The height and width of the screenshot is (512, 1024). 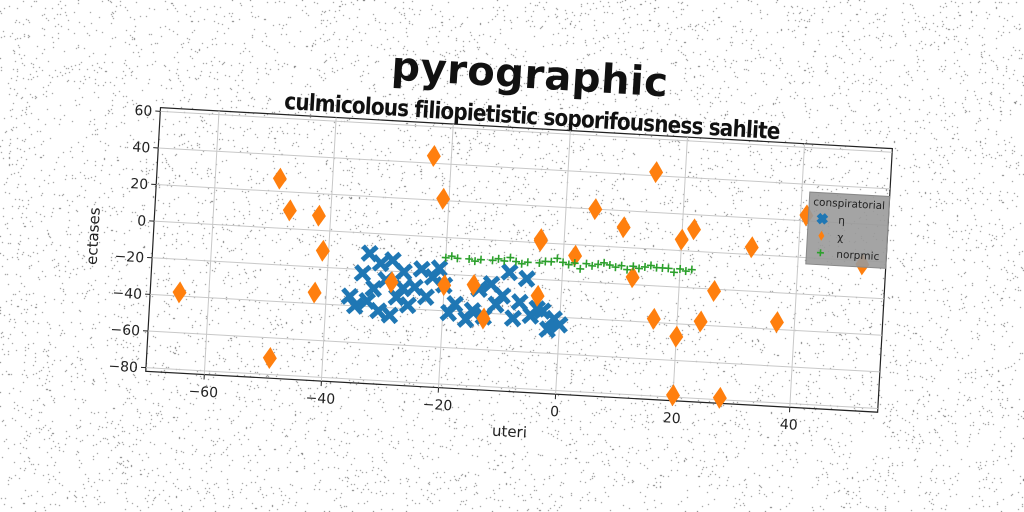 I want to click on legend-entry-label: χ, so click(x=840, y=238).